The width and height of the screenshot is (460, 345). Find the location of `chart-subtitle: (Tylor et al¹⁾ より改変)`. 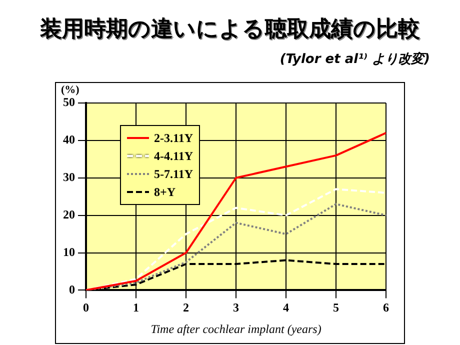

chart-subtitle: (Tylor et al¹⁾ より改変) is located at coordinates (355, 59).